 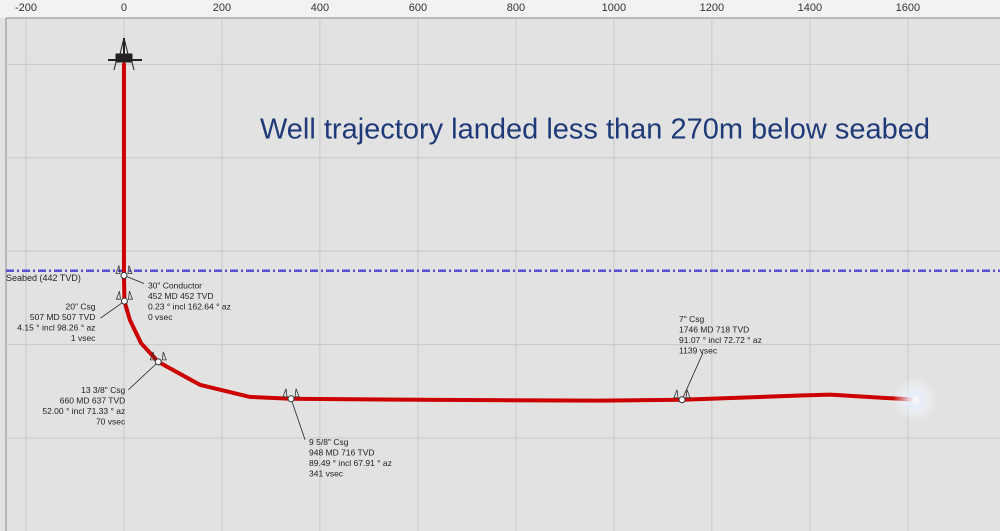 What do you see at coordinates (614, 8) in the screenshot?
I see `x-tick-label: 1000` at bounding box center [614, 8].